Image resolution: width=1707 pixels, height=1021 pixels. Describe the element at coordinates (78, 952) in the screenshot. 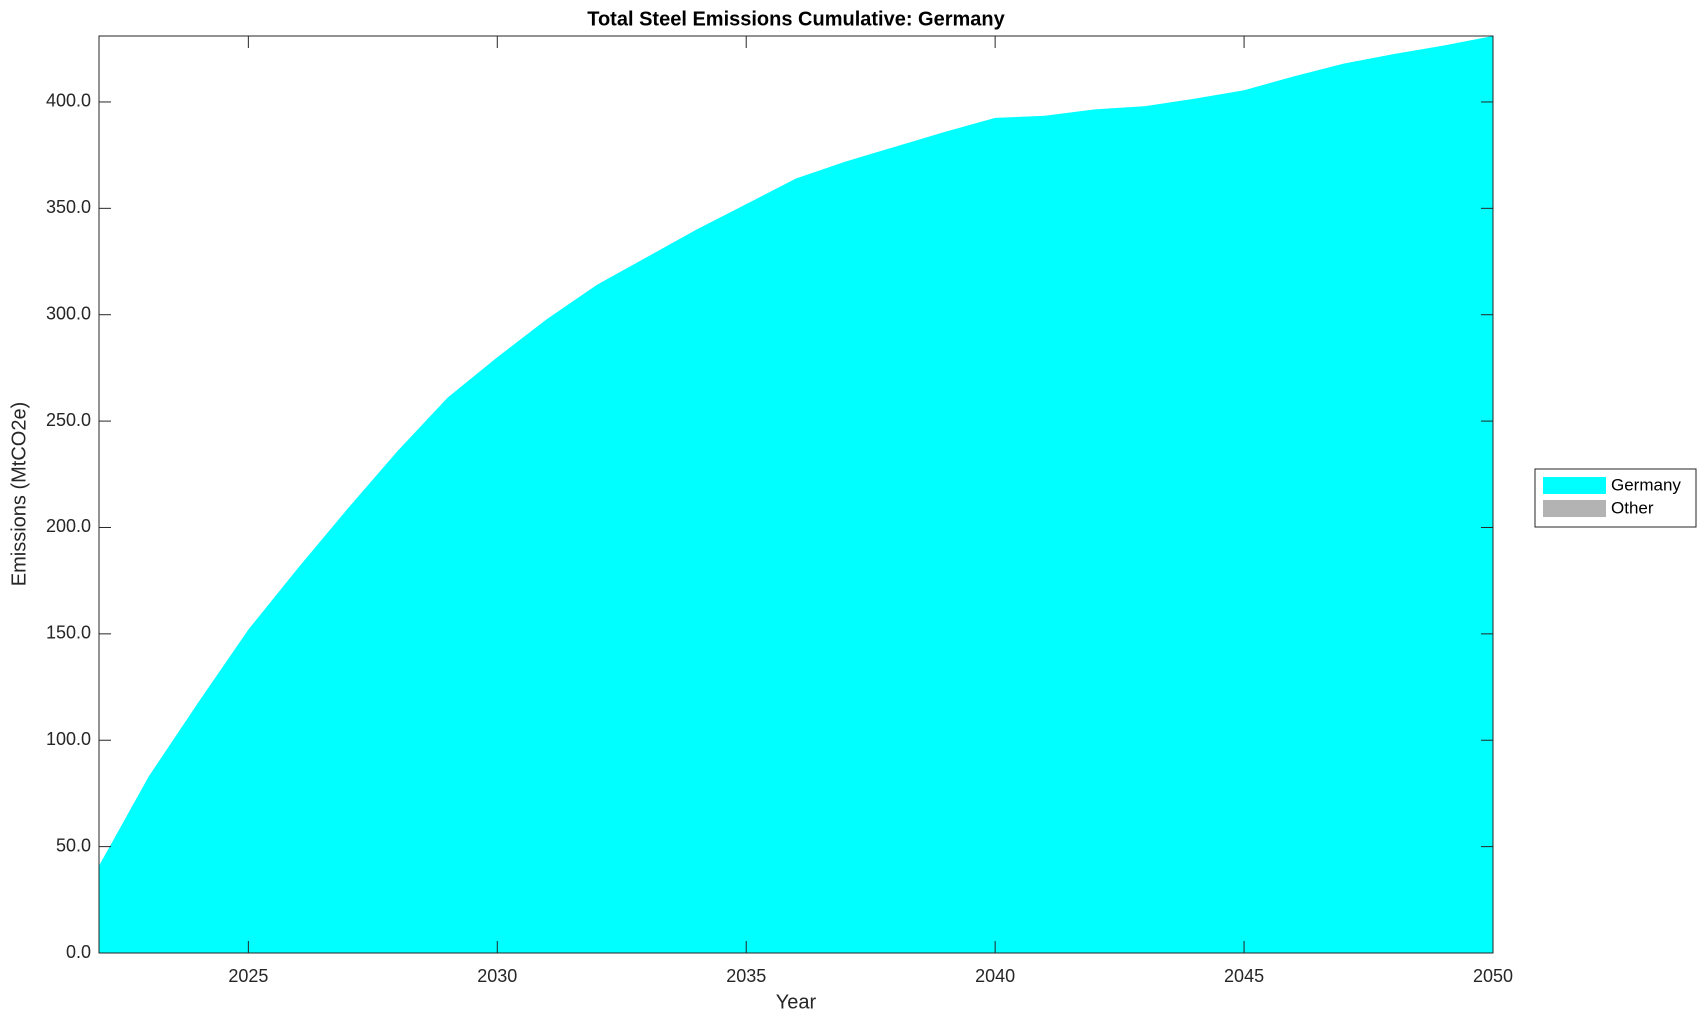

I see `y-tick-label: 0.0` at that location.